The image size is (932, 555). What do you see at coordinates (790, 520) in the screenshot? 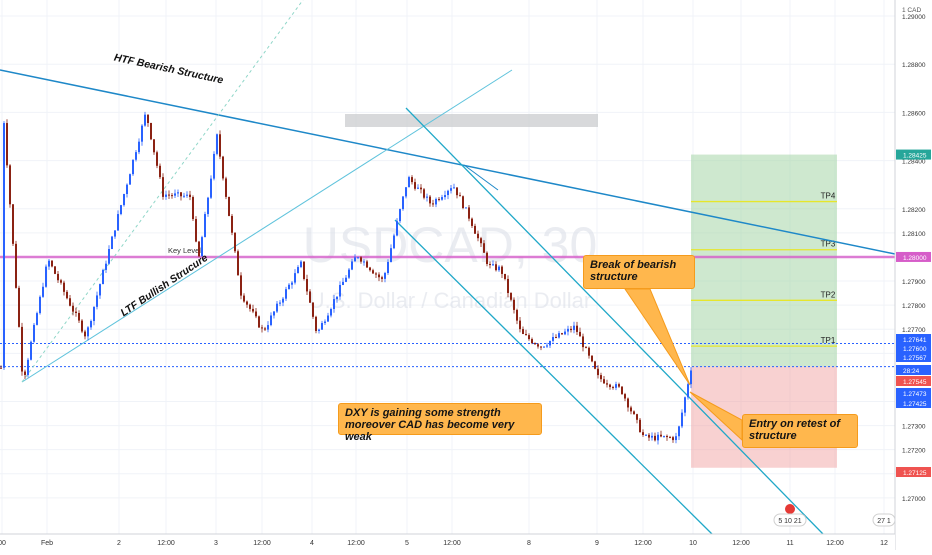
I see `event-badge` at bounding box center [790, 520].